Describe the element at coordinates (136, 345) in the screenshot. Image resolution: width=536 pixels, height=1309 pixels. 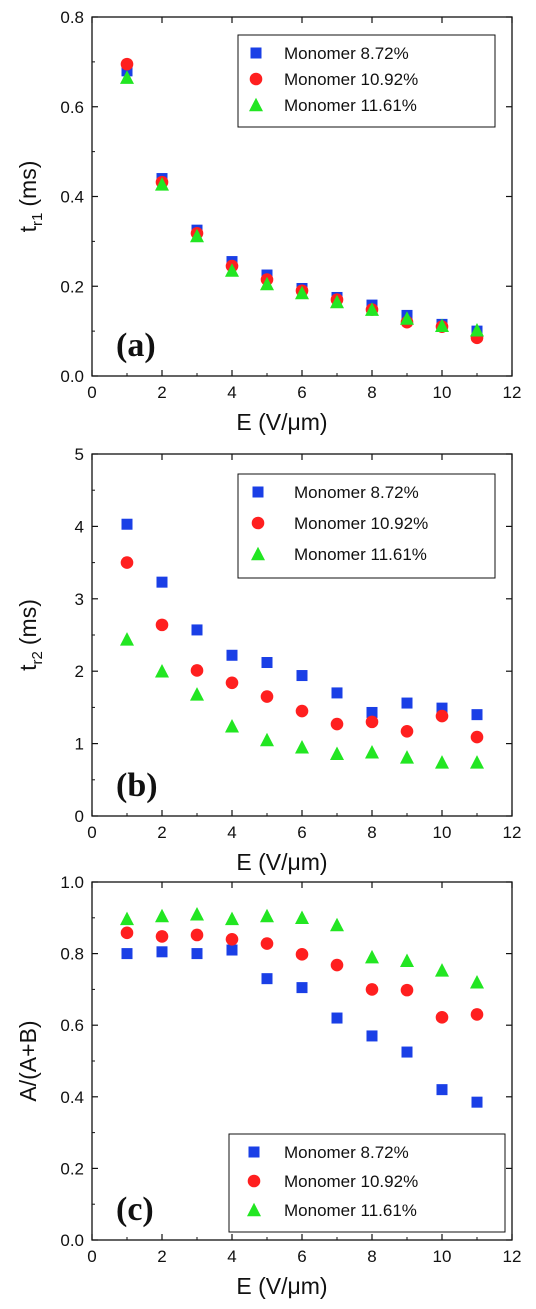
I see `panel-label: (a)` at that location.